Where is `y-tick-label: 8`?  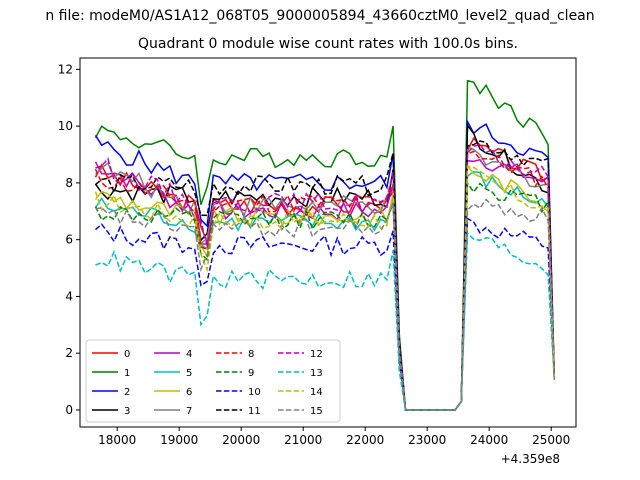 y-tick-label: 8 is located at coordinates (69, 183).